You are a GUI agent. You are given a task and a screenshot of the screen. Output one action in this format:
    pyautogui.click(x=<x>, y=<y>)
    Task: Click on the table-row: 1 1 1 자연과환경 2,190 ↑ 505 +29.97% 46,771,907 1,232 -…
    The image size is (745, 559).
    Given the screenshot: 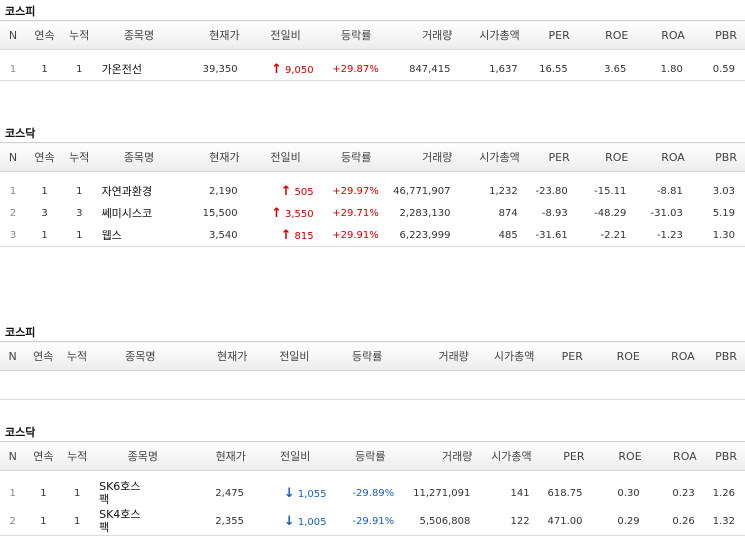 What is the action you would take?
    pyautogui.click(x=372, y=191)
    